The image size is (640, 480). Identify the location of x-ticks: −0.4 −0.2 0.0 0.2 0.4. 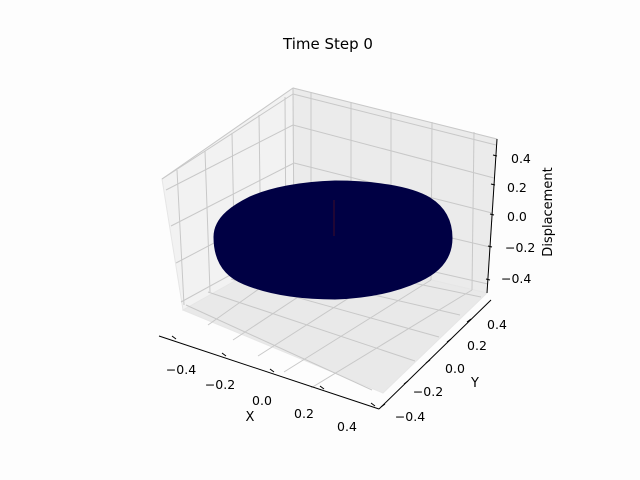
(271, 384).